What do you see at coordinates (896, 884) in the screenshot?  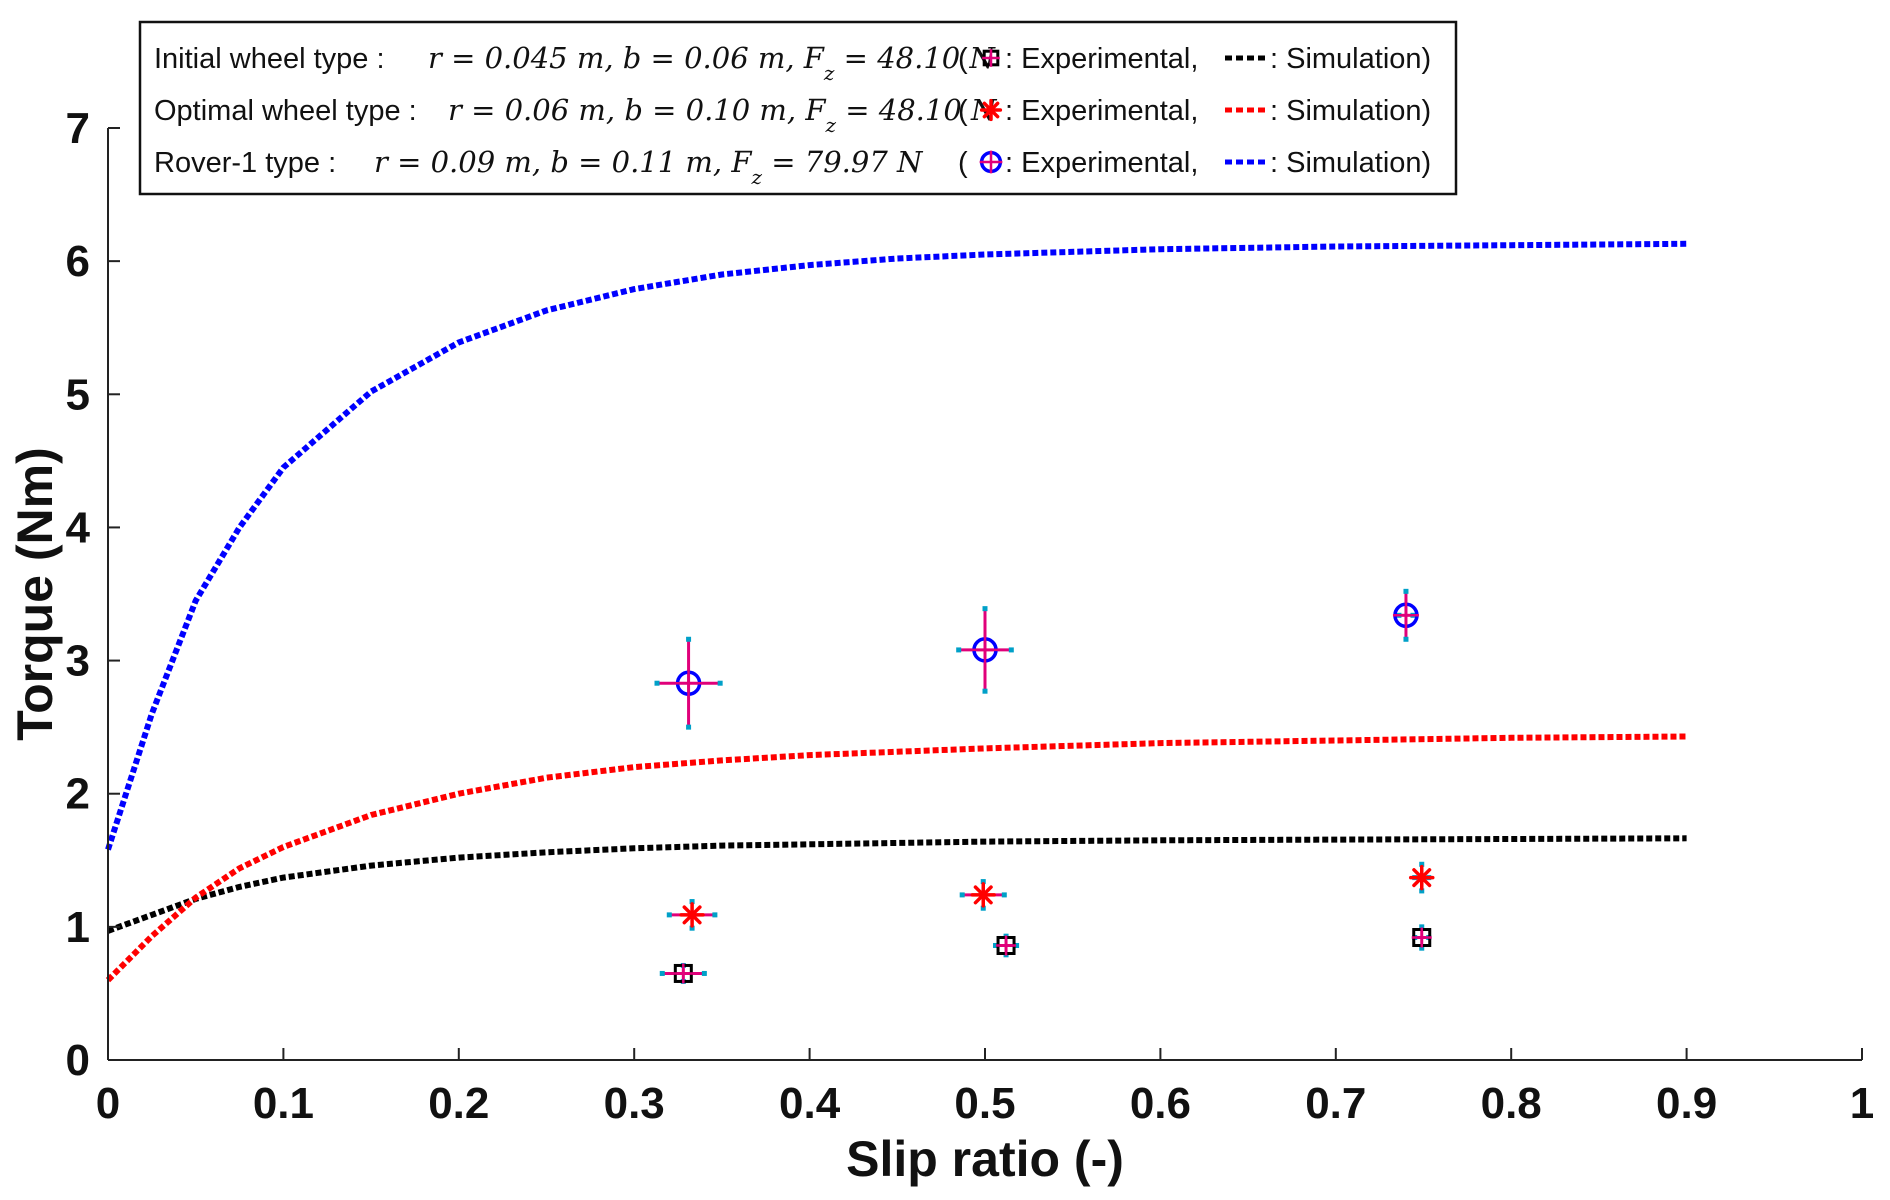 I see `simulation-line-initial` at bounding box center [896, 884].